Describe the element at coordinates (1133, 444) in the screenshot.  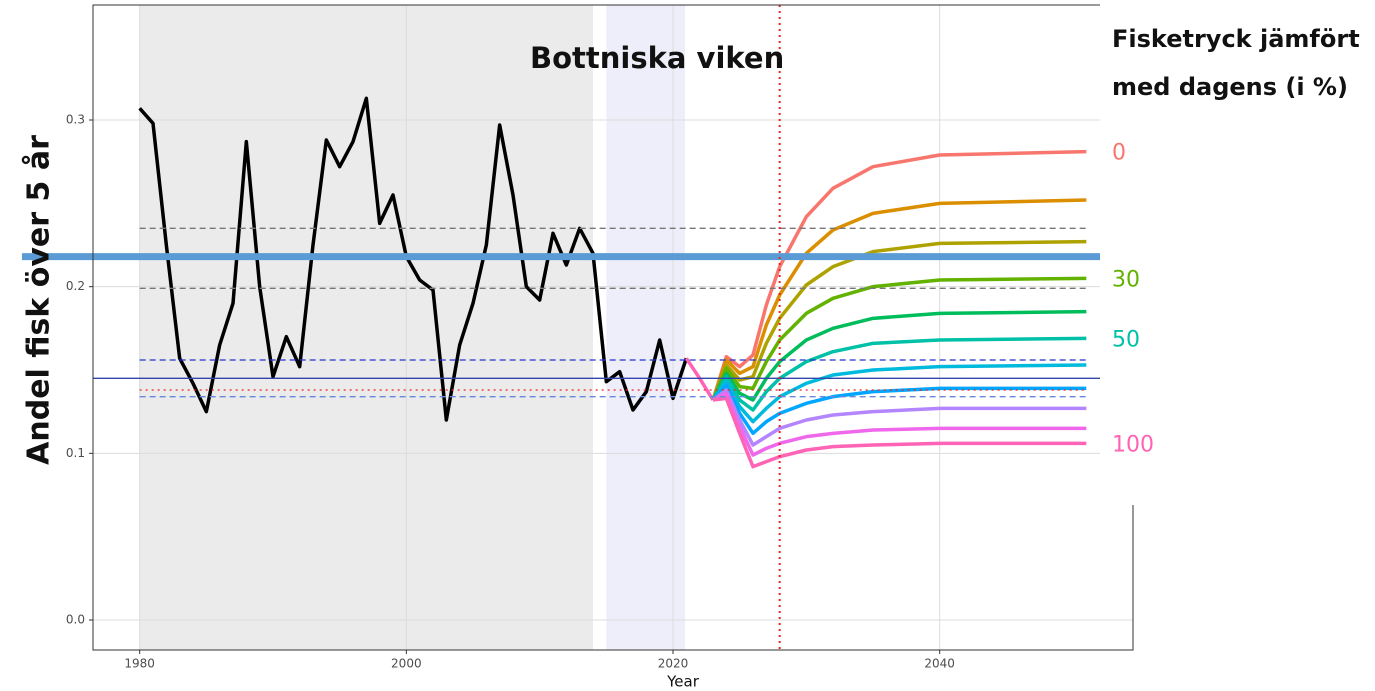
I see `series-label: 100` at that location.